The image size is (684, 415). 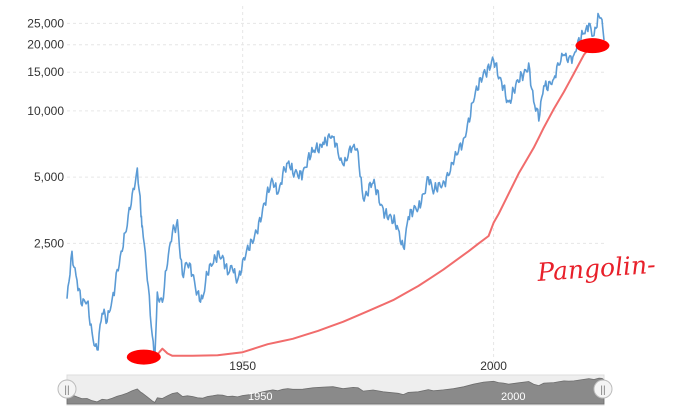 What do you see at coordinates (513, 397) in the screenshot?
I see `navigator-label-2000: 2000` at bounding box center [513, 397].